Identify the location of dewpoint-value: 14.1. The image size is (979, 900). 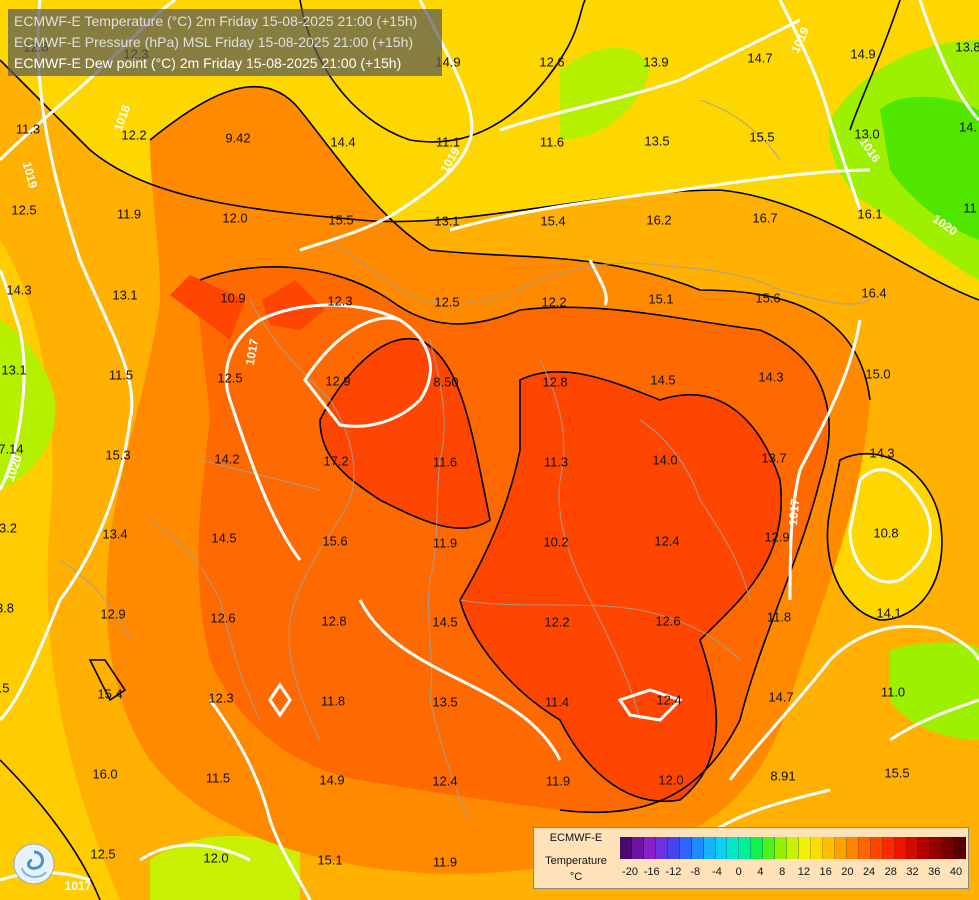
(889, 613).